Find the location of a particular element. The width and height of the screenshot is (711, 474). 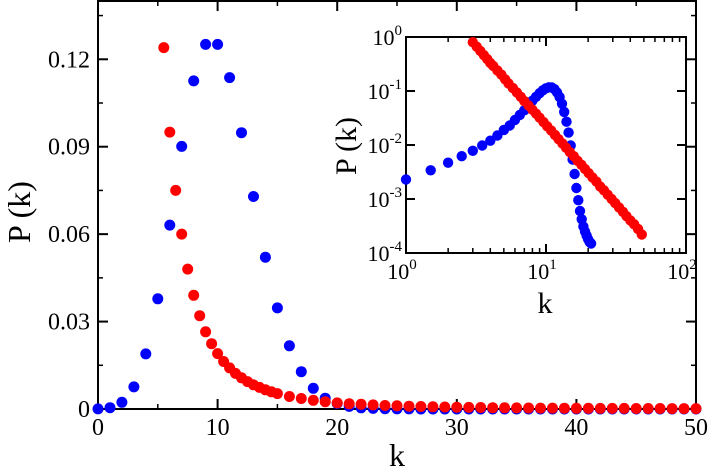

inset-y-tick-label: 10⁻¹ is located at coordinates (385, 90).